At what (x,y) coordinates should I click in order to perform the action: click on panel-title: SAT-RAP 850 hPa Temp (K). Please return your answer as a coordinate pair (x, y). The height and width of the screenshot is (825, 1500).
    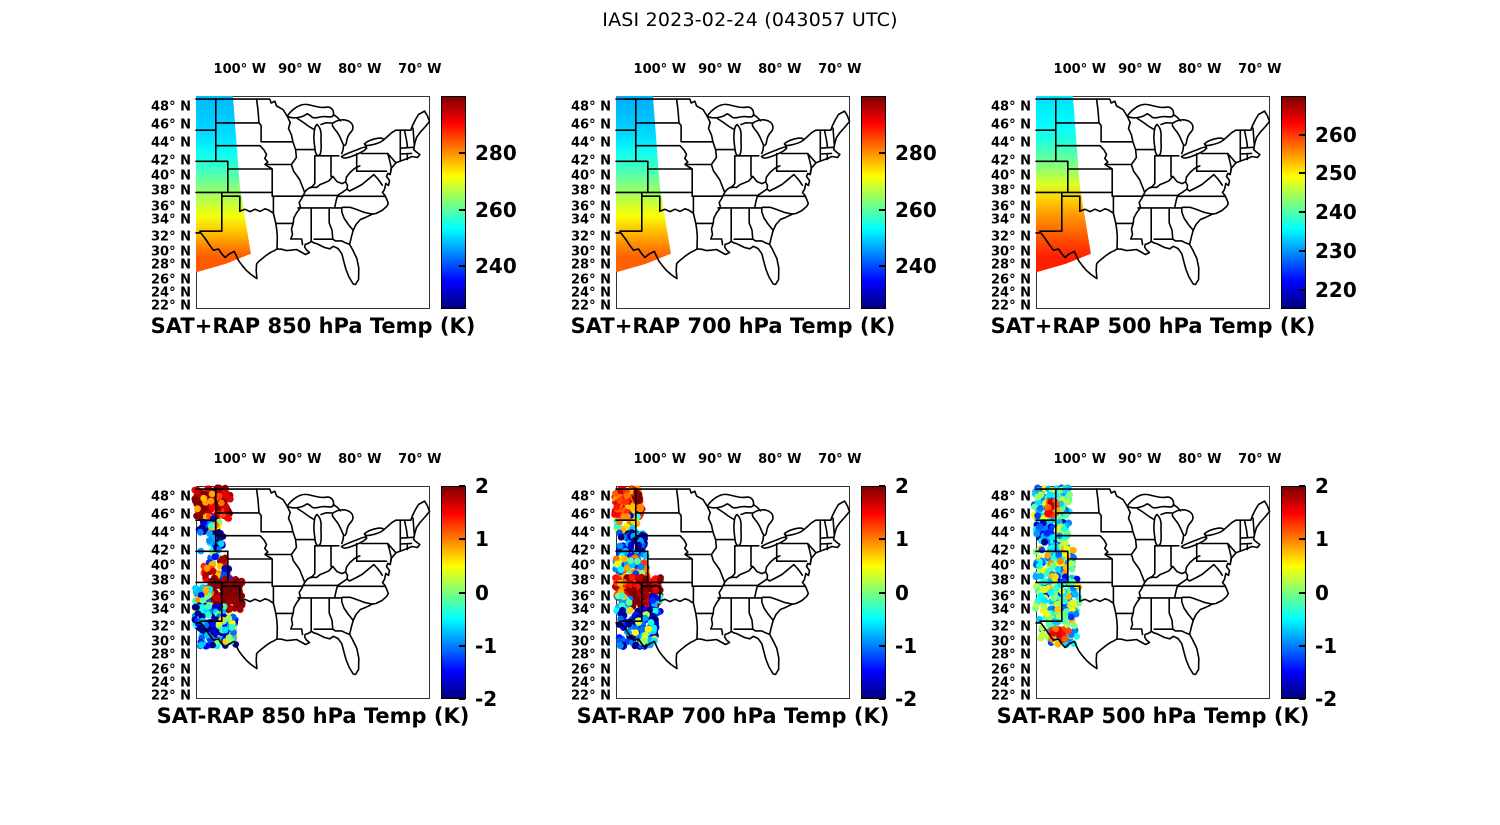
    Looking at the image, I should click on (313, 716).